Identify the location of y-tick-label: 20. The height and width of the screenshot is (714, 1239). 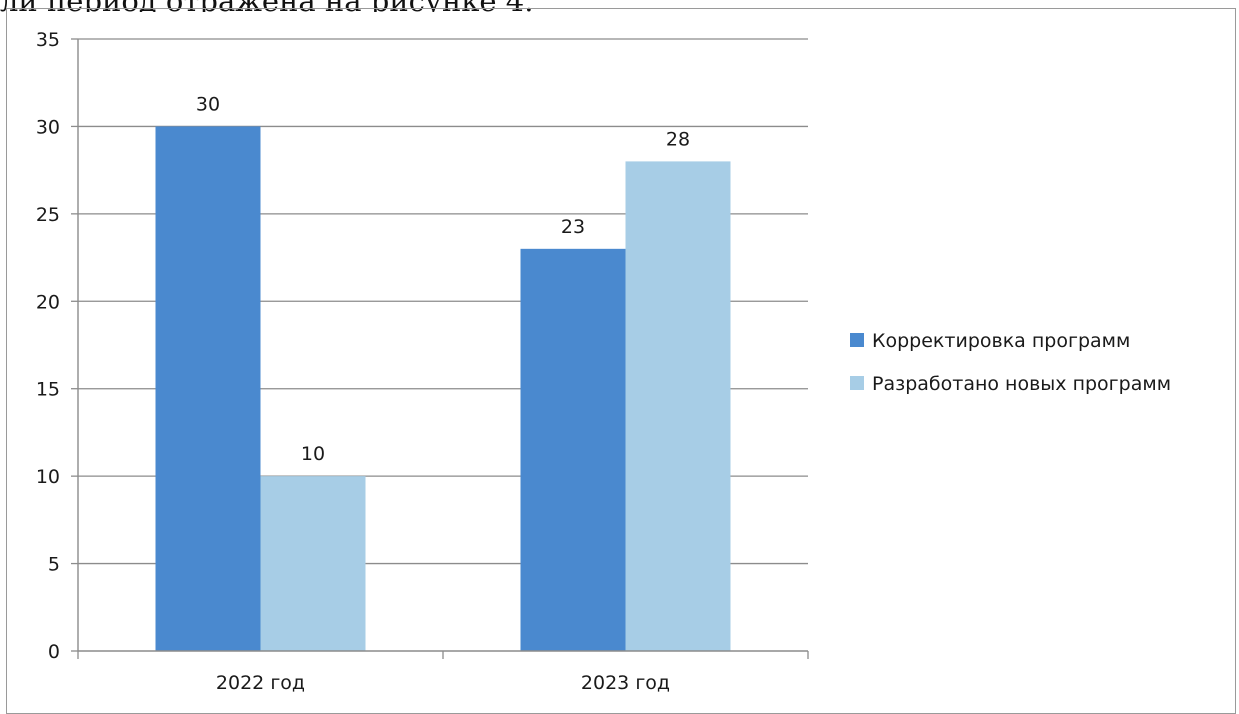
(48, 302).